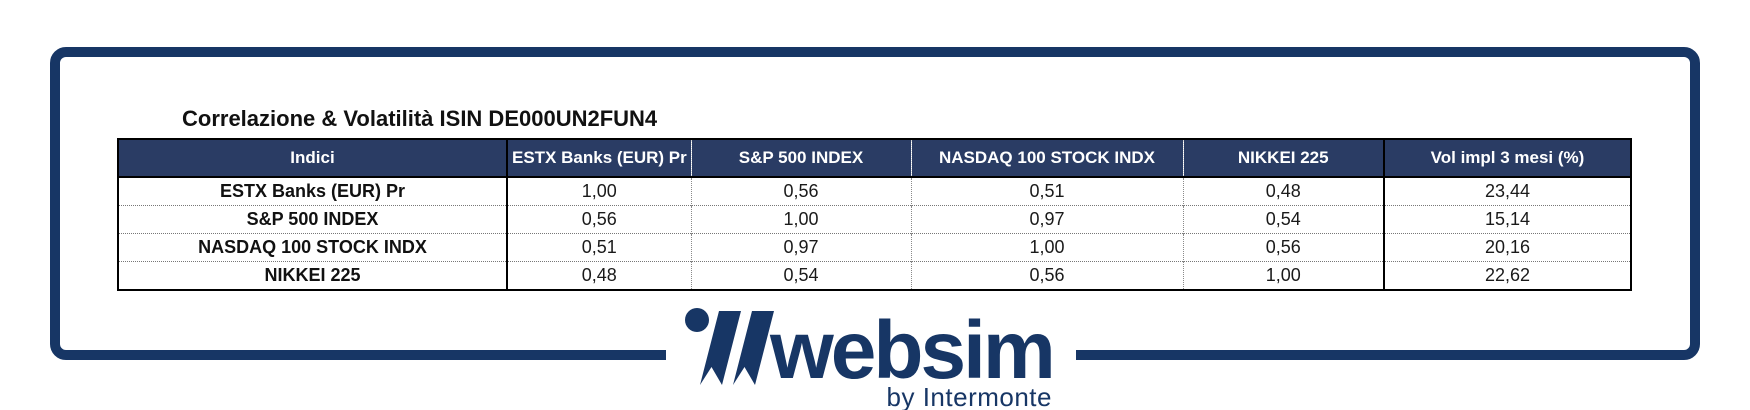 This screenshot has height=410, width=1750. I want to click on value-cell: 22,62, so click(1507, 275).